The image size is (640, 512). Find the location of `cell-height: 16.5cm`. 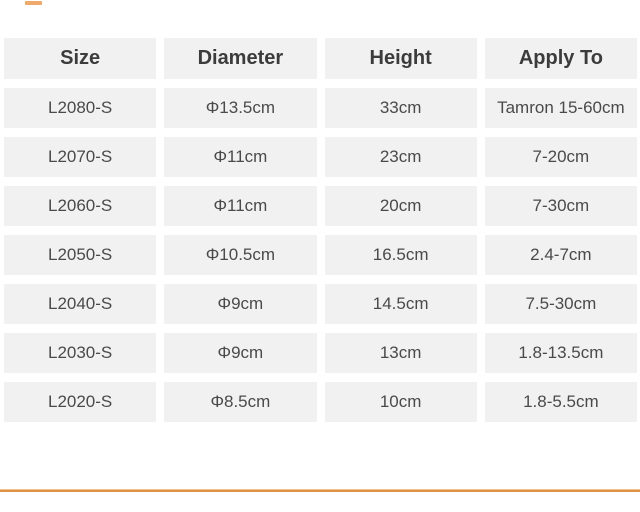

cell-height: 16.5cm is located at coordinates (400, 255).